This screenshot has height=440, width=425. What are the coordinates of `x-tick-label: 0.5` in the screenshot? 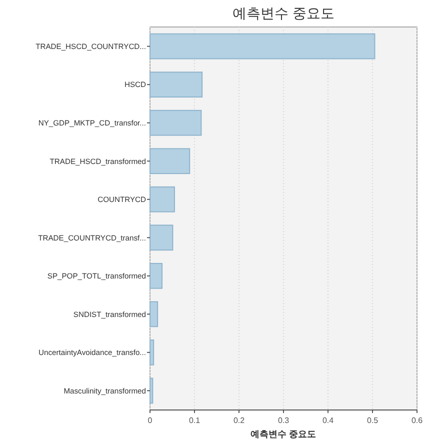 It's located at (372, 420).